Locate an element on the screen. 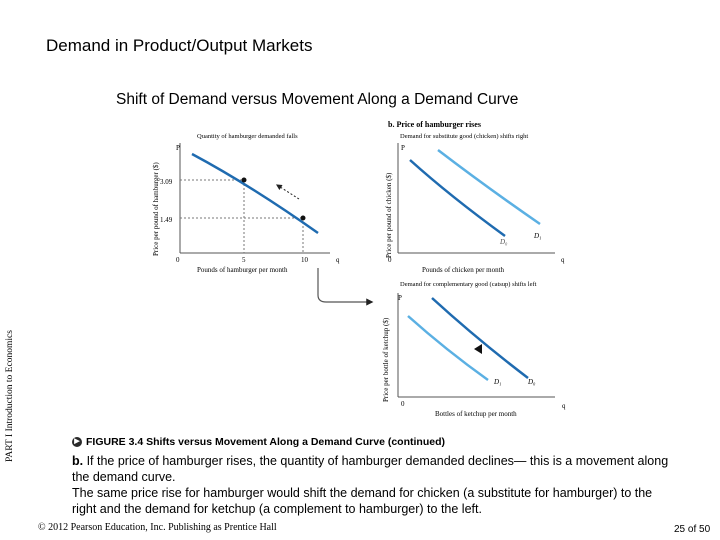 This screenshot has height=540, width=720. hamburger-axis-p: P is located at coordinates (178, 148).